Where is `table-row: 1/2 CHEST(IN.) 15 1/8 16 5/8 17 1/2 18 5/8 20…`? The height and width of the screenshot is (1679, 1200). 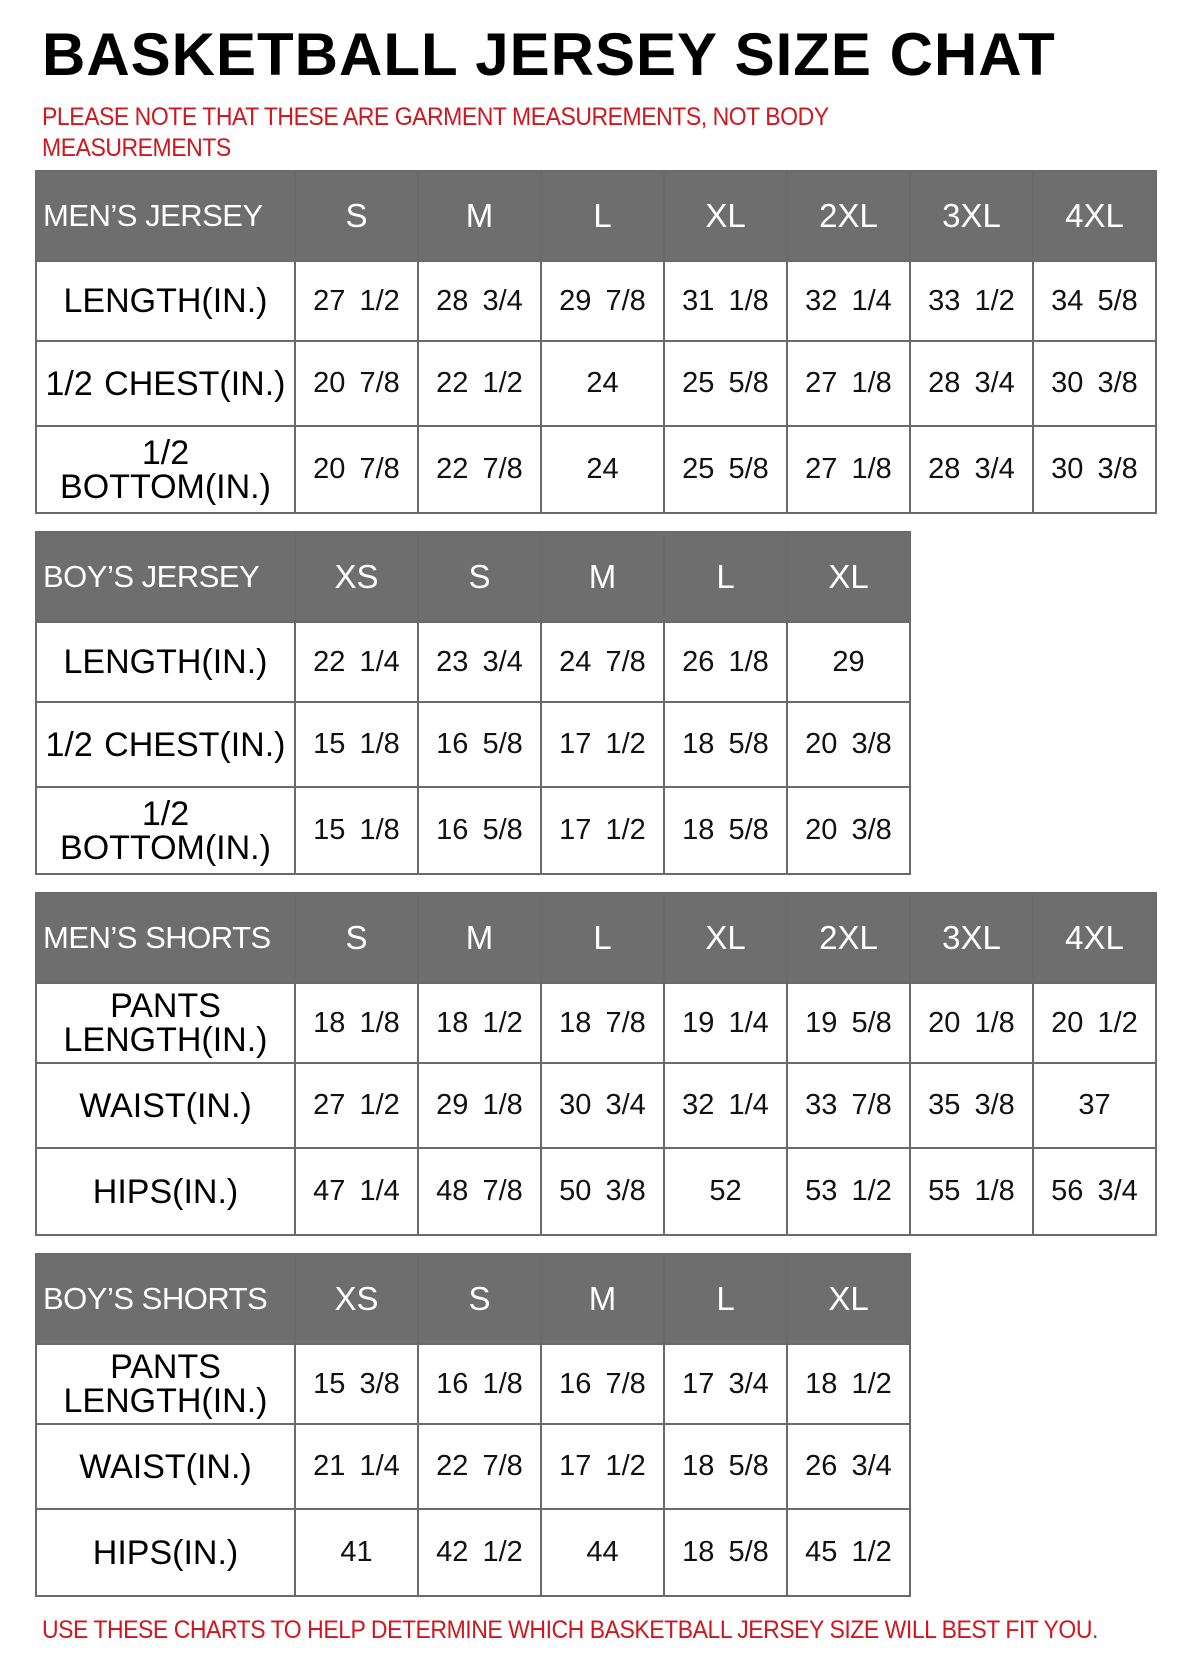 table-row: 1/2 CHEST(IN.) 15 1/8 16 5/8 17 1/2 18 5/8 20… is located at coordinates (473, 744).